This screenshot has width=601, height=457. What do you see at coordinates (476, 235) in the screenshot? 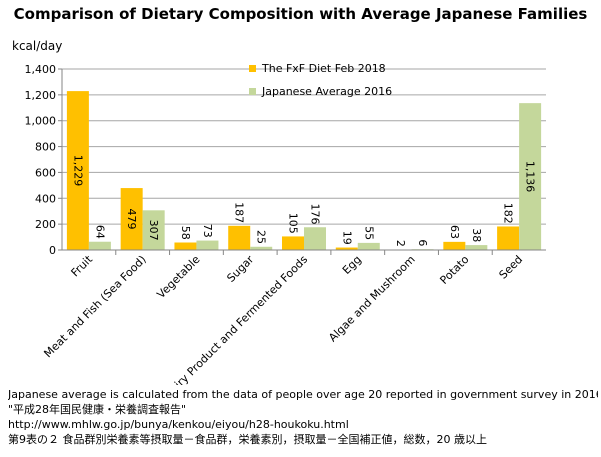
I see `data-label: 38` at bounding box center [476, 235].